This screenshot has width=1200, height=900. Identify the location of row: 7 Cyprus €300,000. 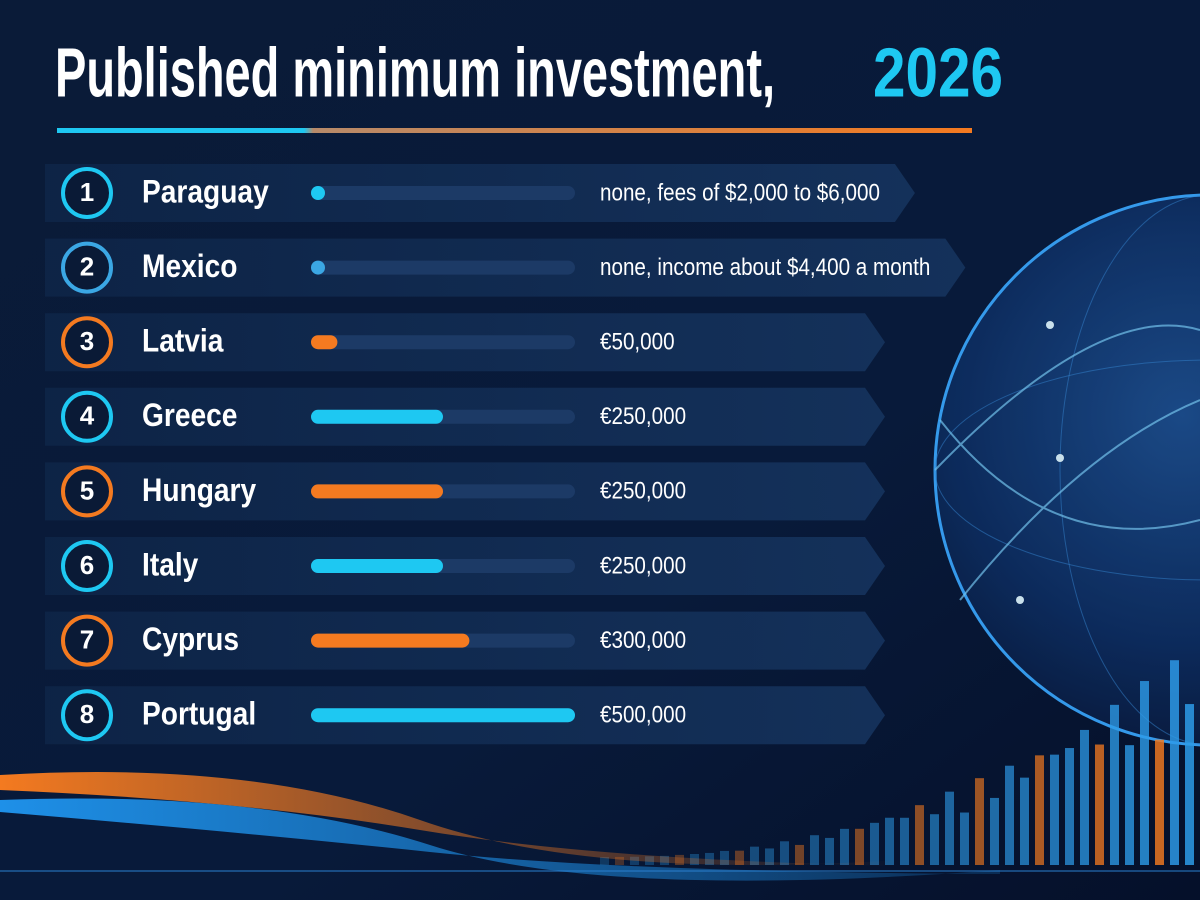
(465, 640).